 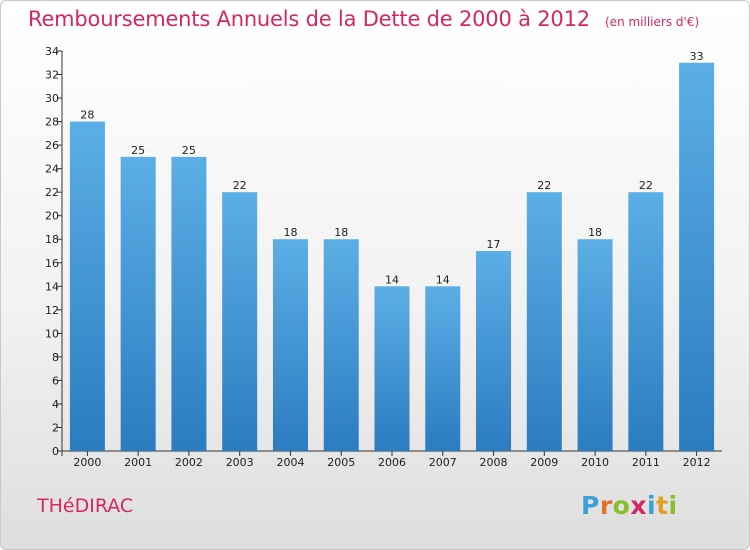 I want to click on commune-name: THéDIRAC, so click(x=85, y=506).